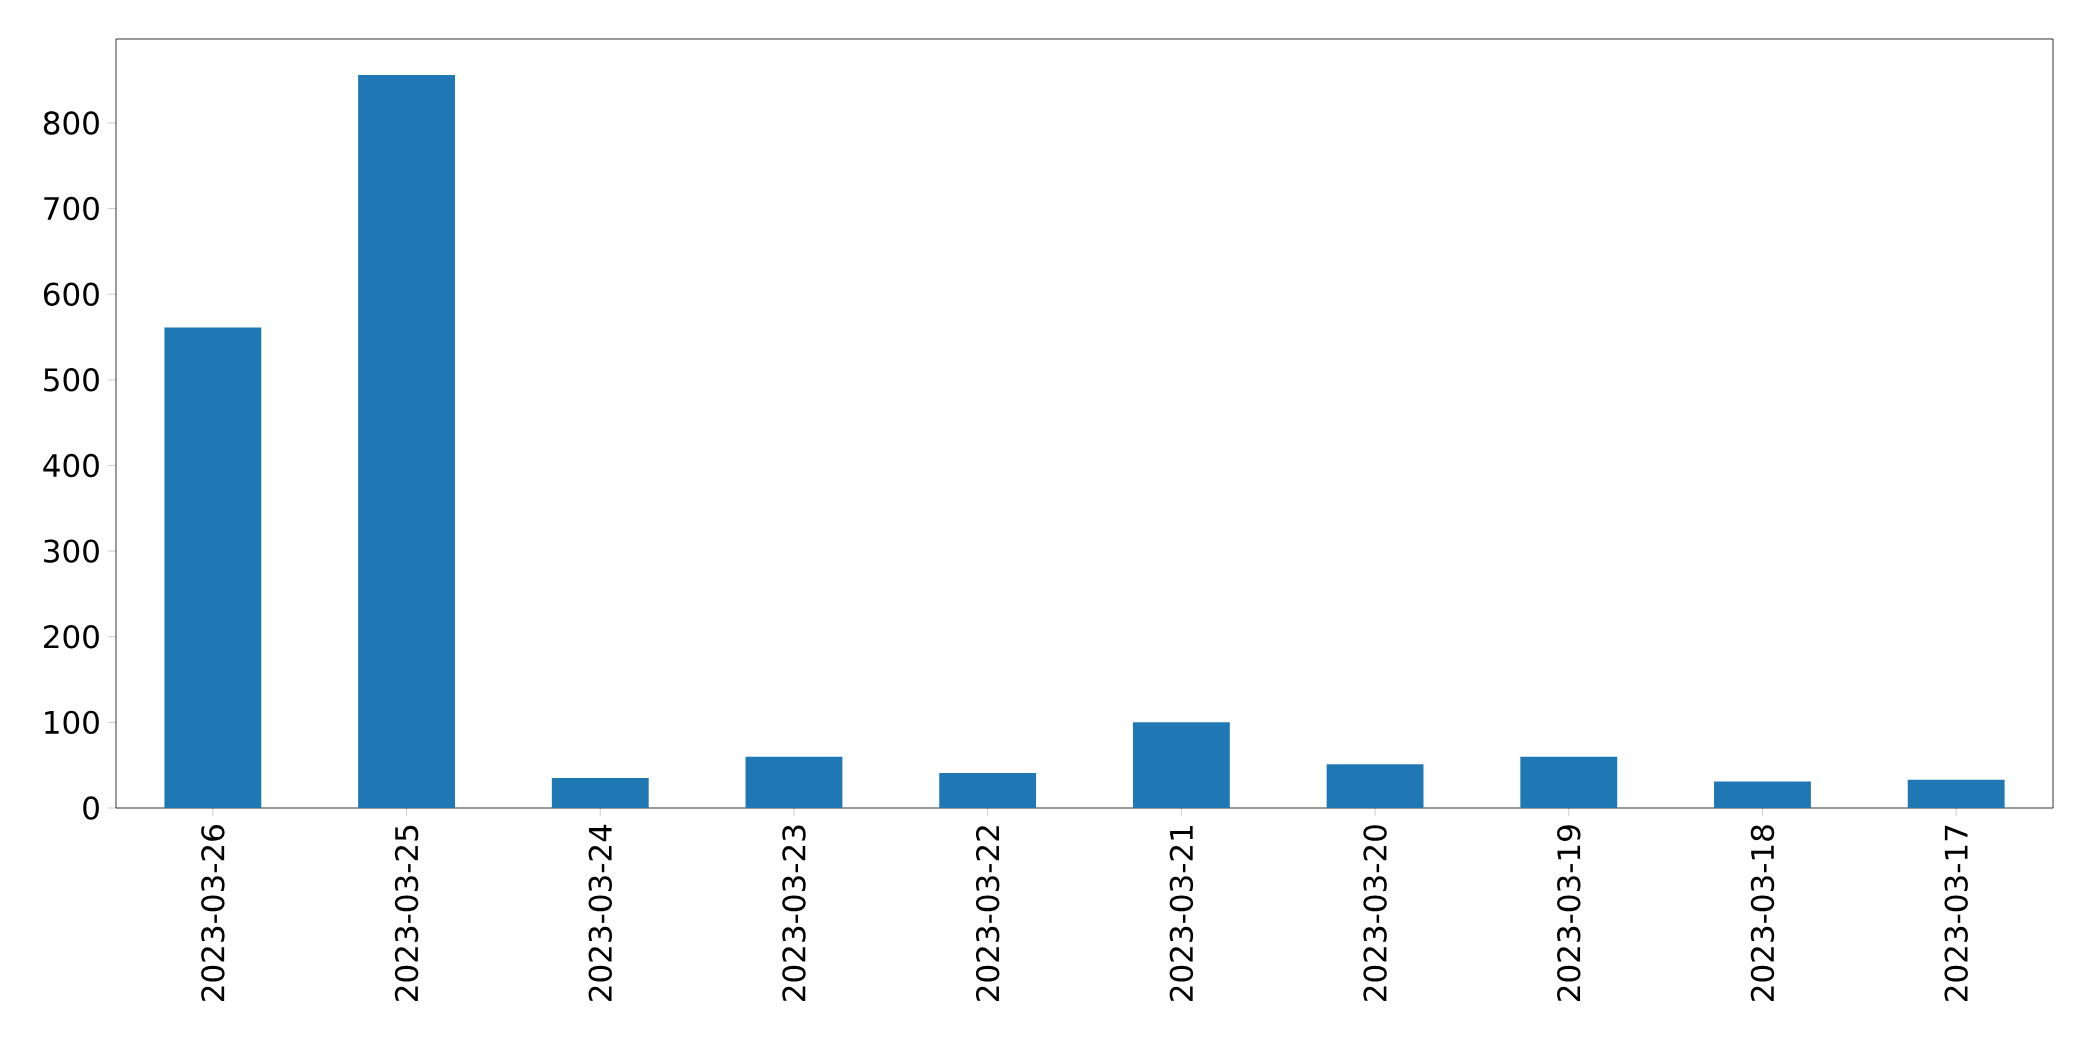 This screenshot has width=2093, height=1061. Describe the element at coordinates (91, 808) in the screenshot. I see `y-tick-label: 0` at that location.